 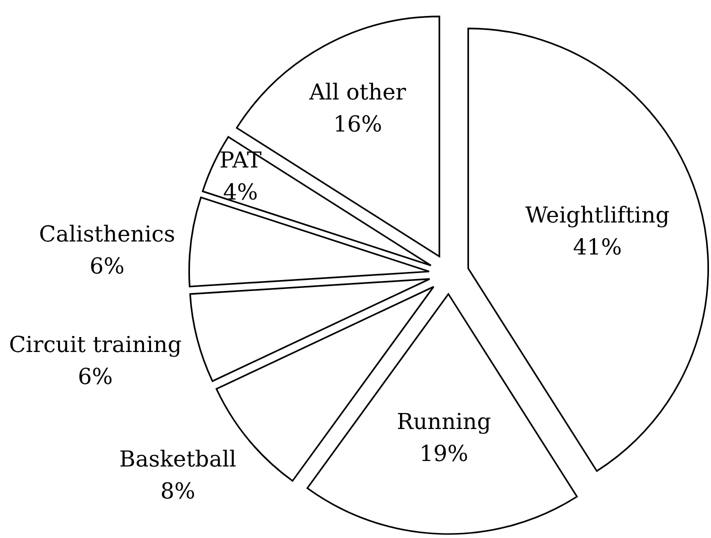 What do you see at coordinates (240, 193) in the screenshot?
I see `data-label: 4%` at bounding box center [240, 193].